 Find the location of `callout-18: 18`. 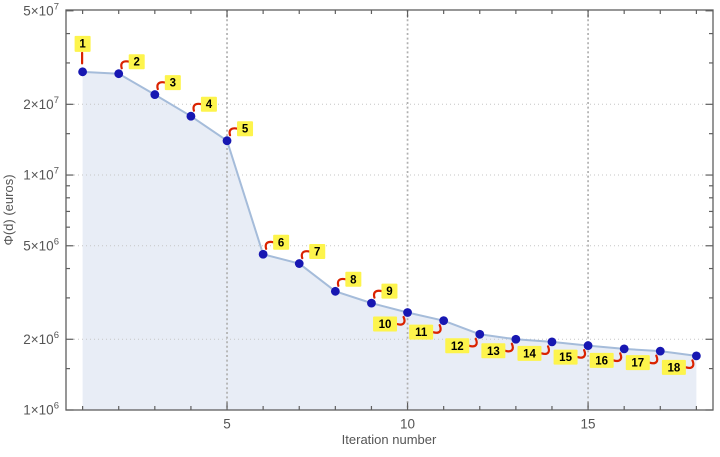

callout-18: 18 is located at coordinates (678, 367).